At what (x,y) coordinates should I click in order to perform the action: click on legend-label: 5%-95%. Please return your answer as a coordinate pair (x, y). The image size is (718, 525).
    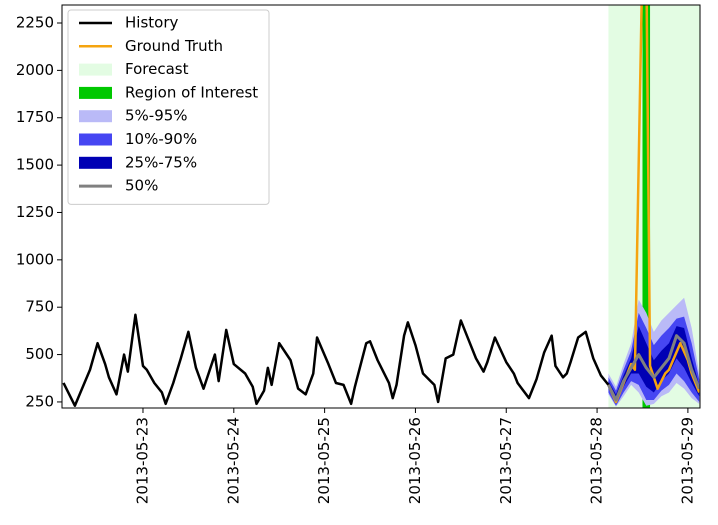
    Looking at the image, I should click on (156, 116).